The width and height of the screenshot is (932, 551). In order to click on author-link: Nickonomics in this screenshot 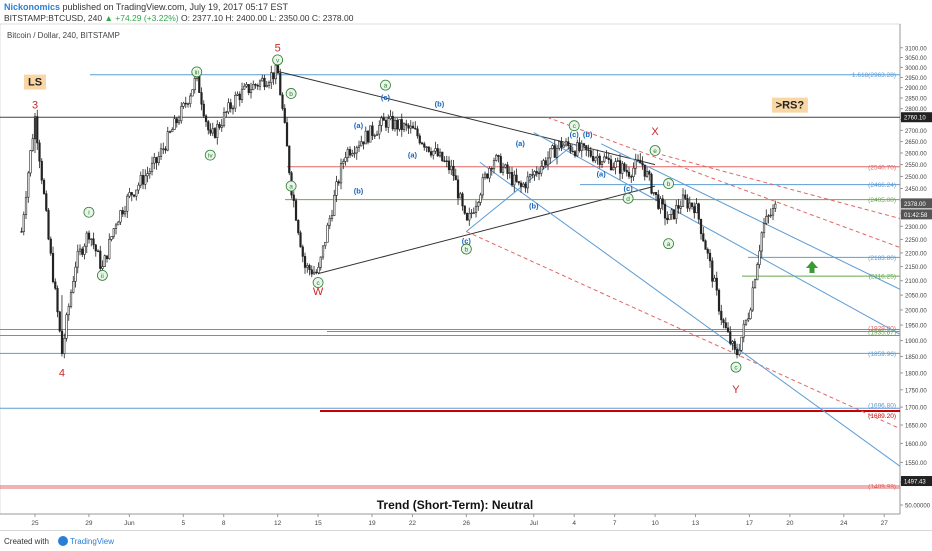, I will do `click(32, 7)`.